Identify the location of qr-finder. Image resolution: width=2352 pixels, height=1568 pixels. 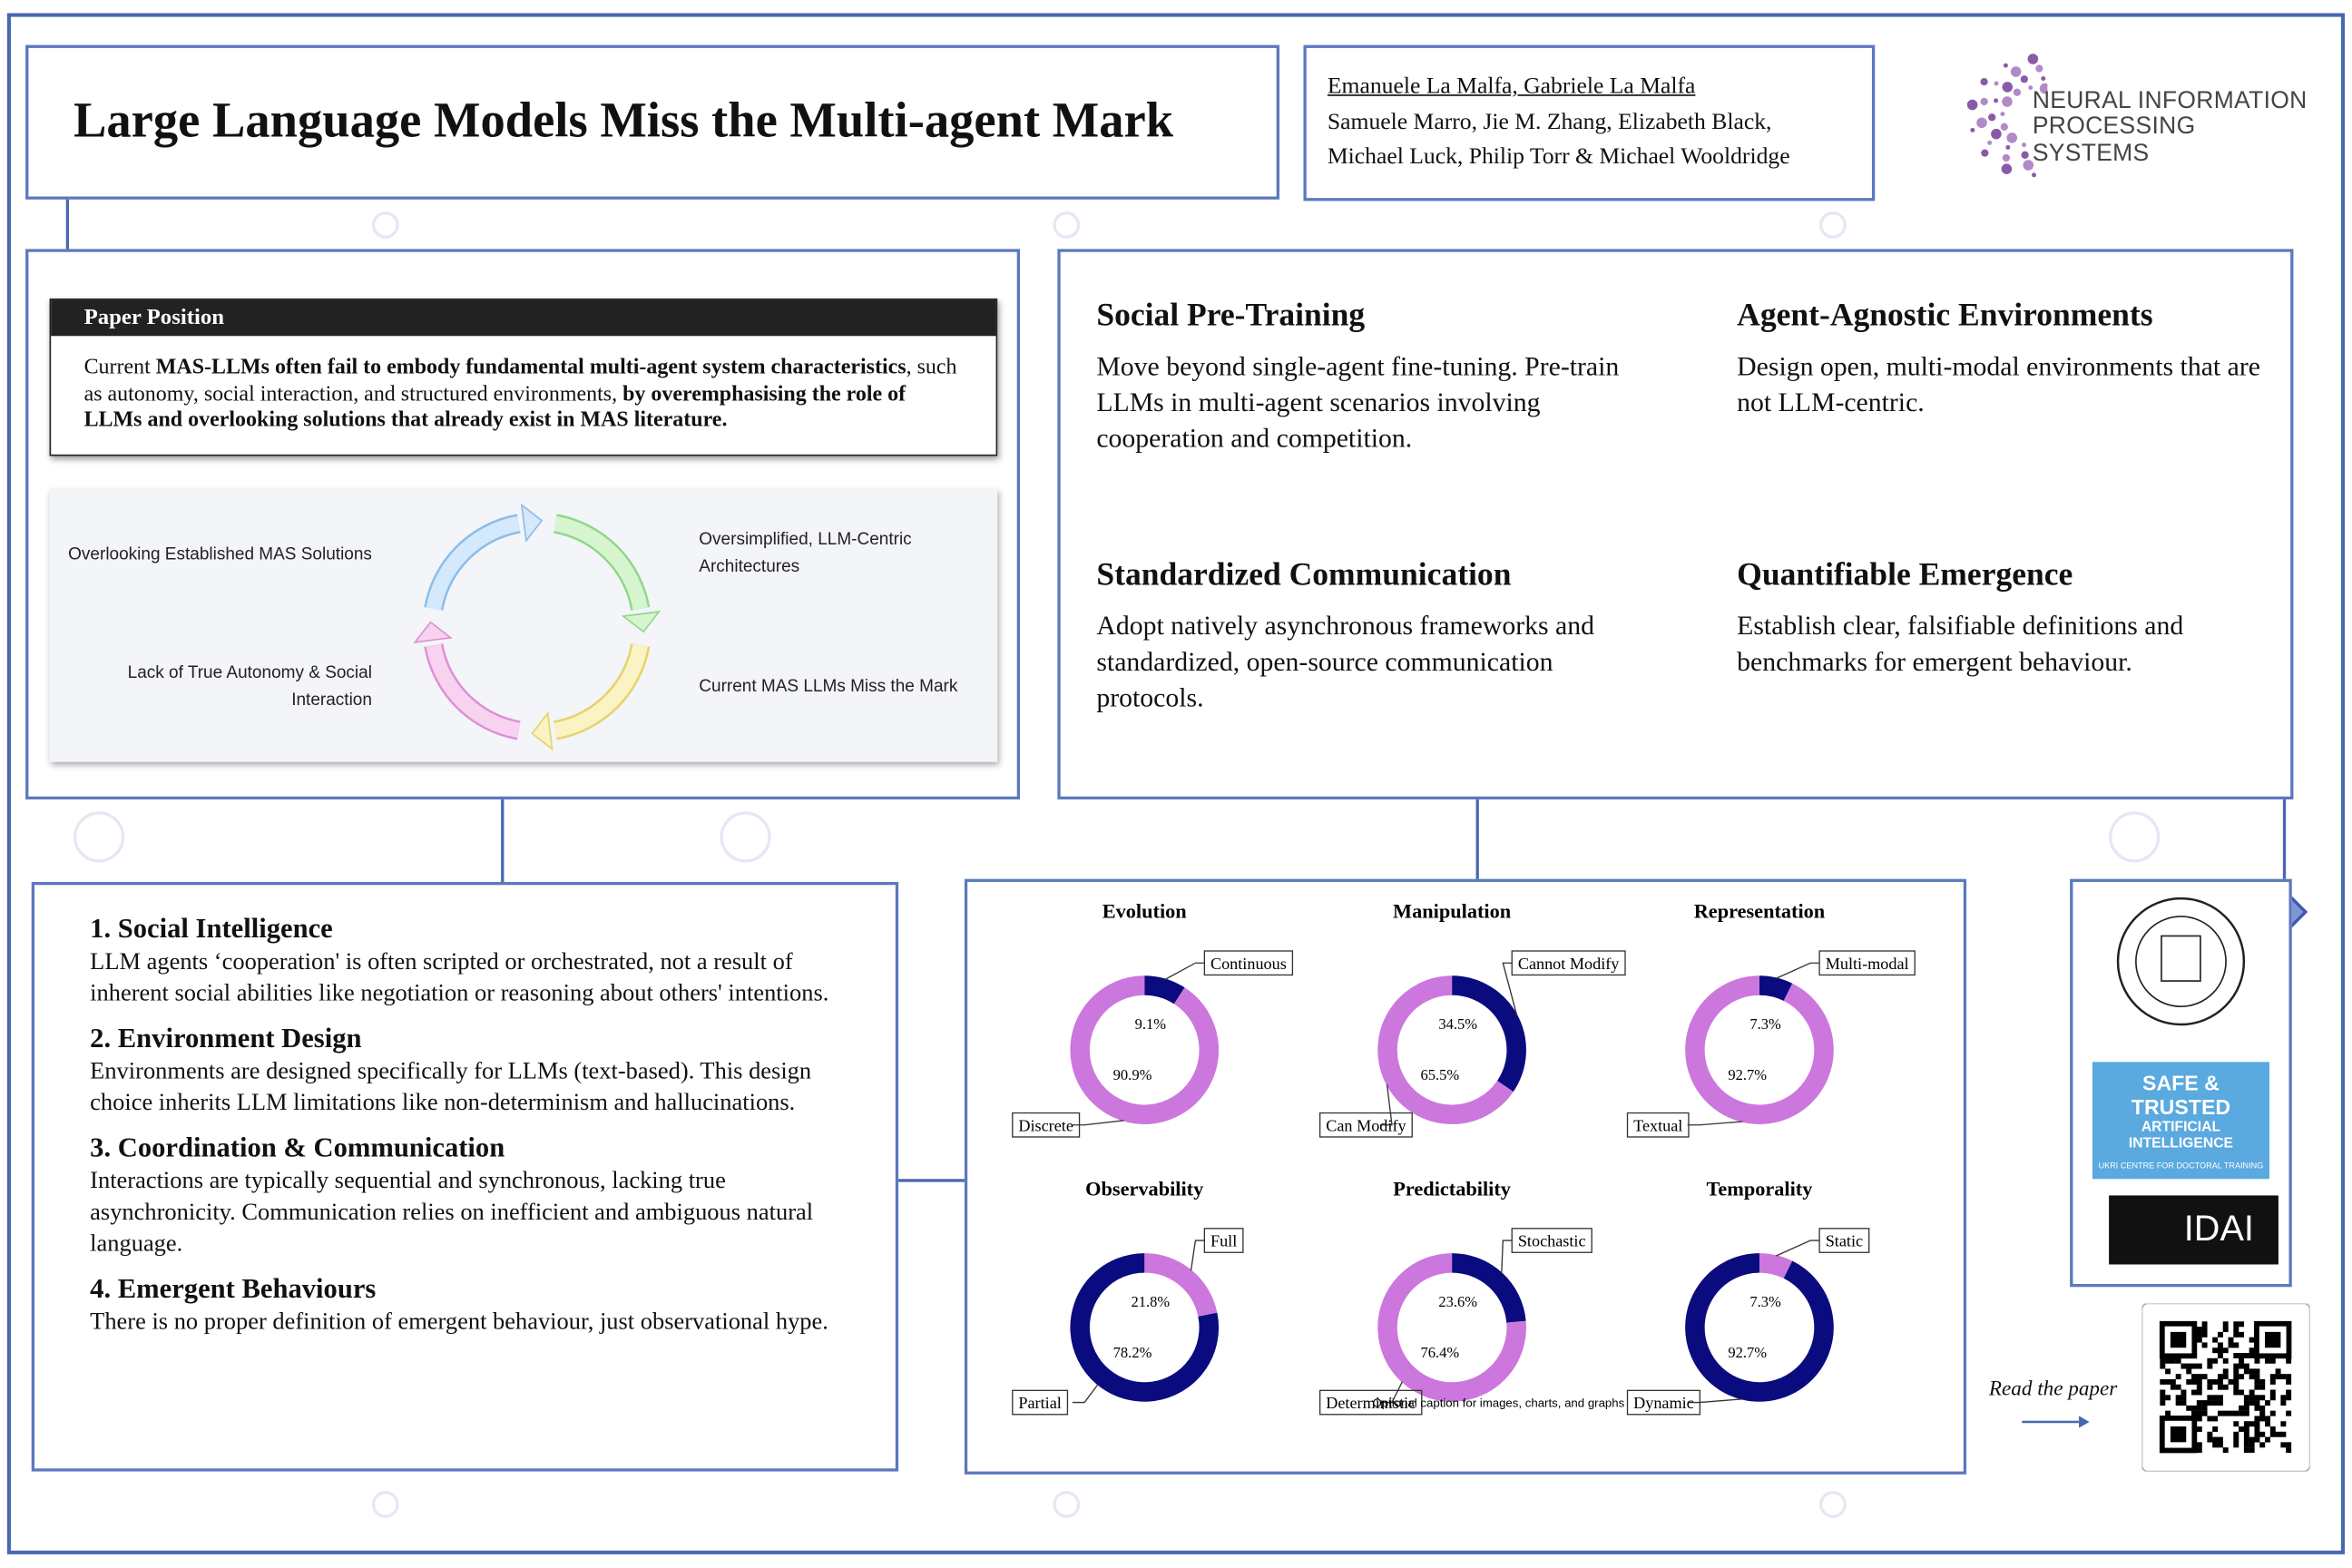
(2178, 1339).